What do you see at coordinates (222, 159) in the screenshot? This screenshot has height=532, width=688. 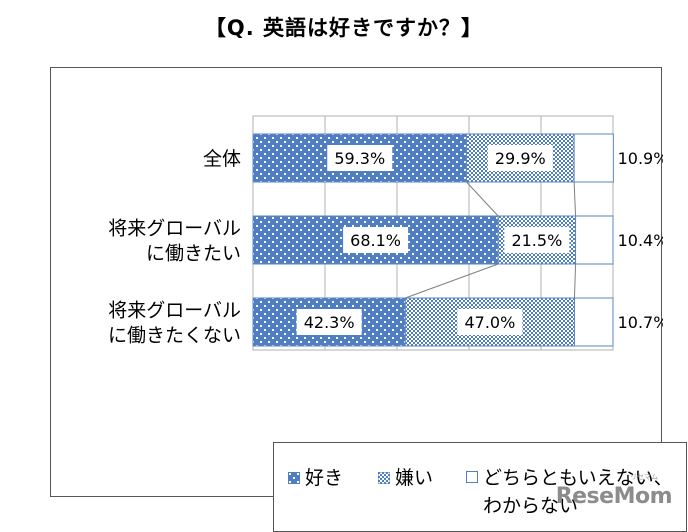 I see `category-label: 全体` at bounding box center [222, 159].